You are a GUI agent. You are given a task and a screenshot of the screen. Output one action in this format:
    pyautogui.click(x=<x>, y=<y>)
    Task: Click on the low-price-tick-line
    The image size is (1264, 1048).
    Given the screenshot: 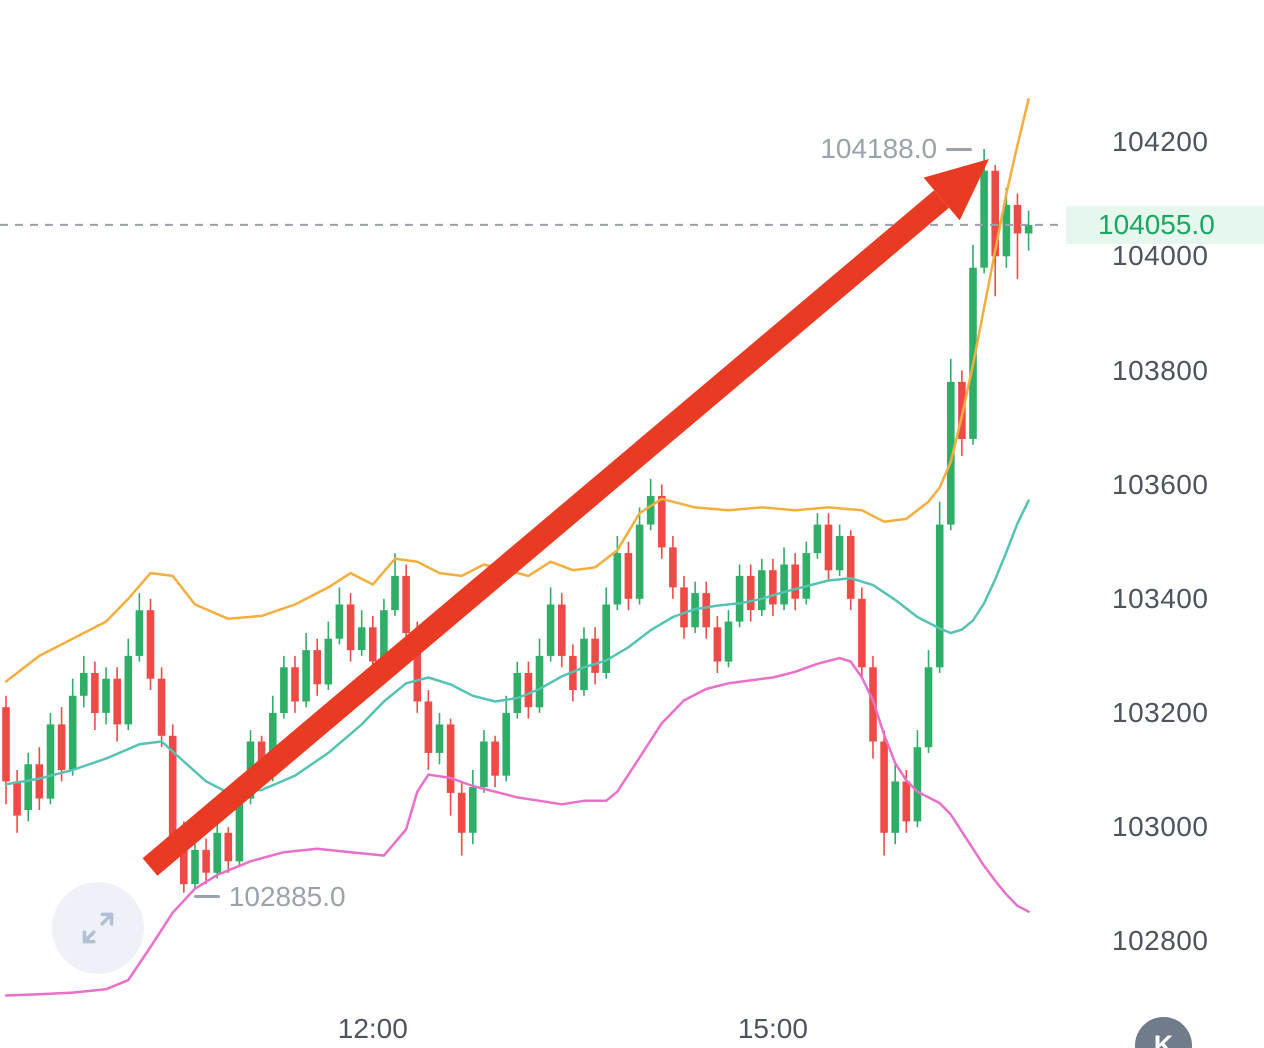 What is the action you would take?
    pyautogui.click(x=206, y=897)
    